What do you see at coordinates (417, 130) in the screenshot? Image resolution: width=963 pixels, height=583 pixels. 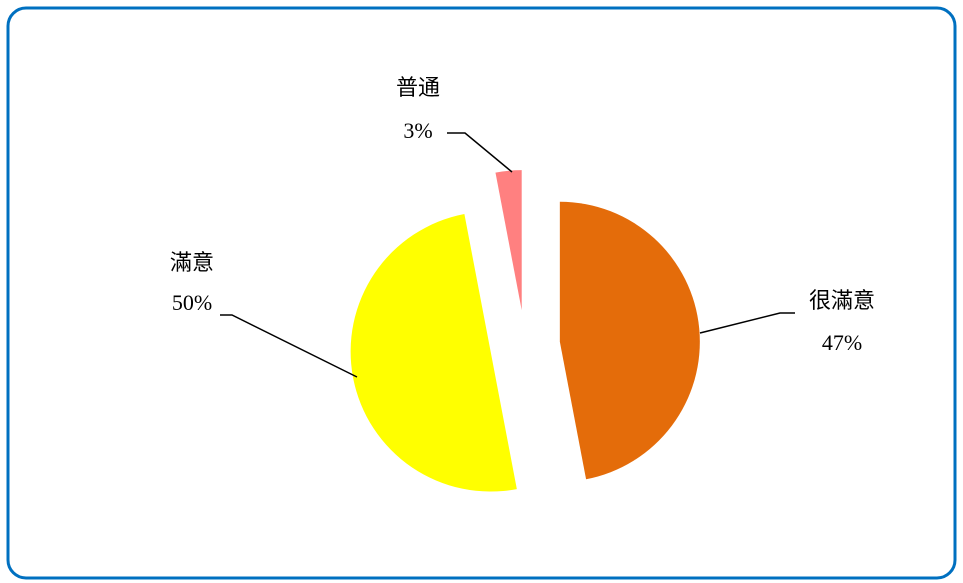 I see `slice-value-label: 3%` at bounding box center [417, 130].